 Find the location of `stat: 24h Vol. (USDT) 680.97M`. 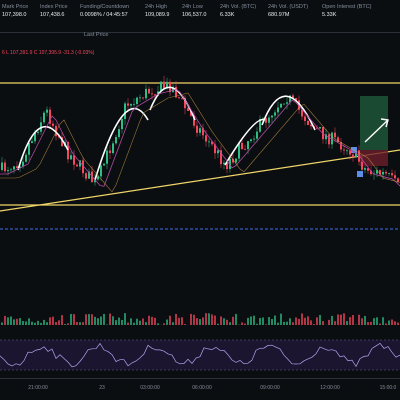

stat: 24h Vol. (USDT) 680.97M is located at coordinates (288, 11).